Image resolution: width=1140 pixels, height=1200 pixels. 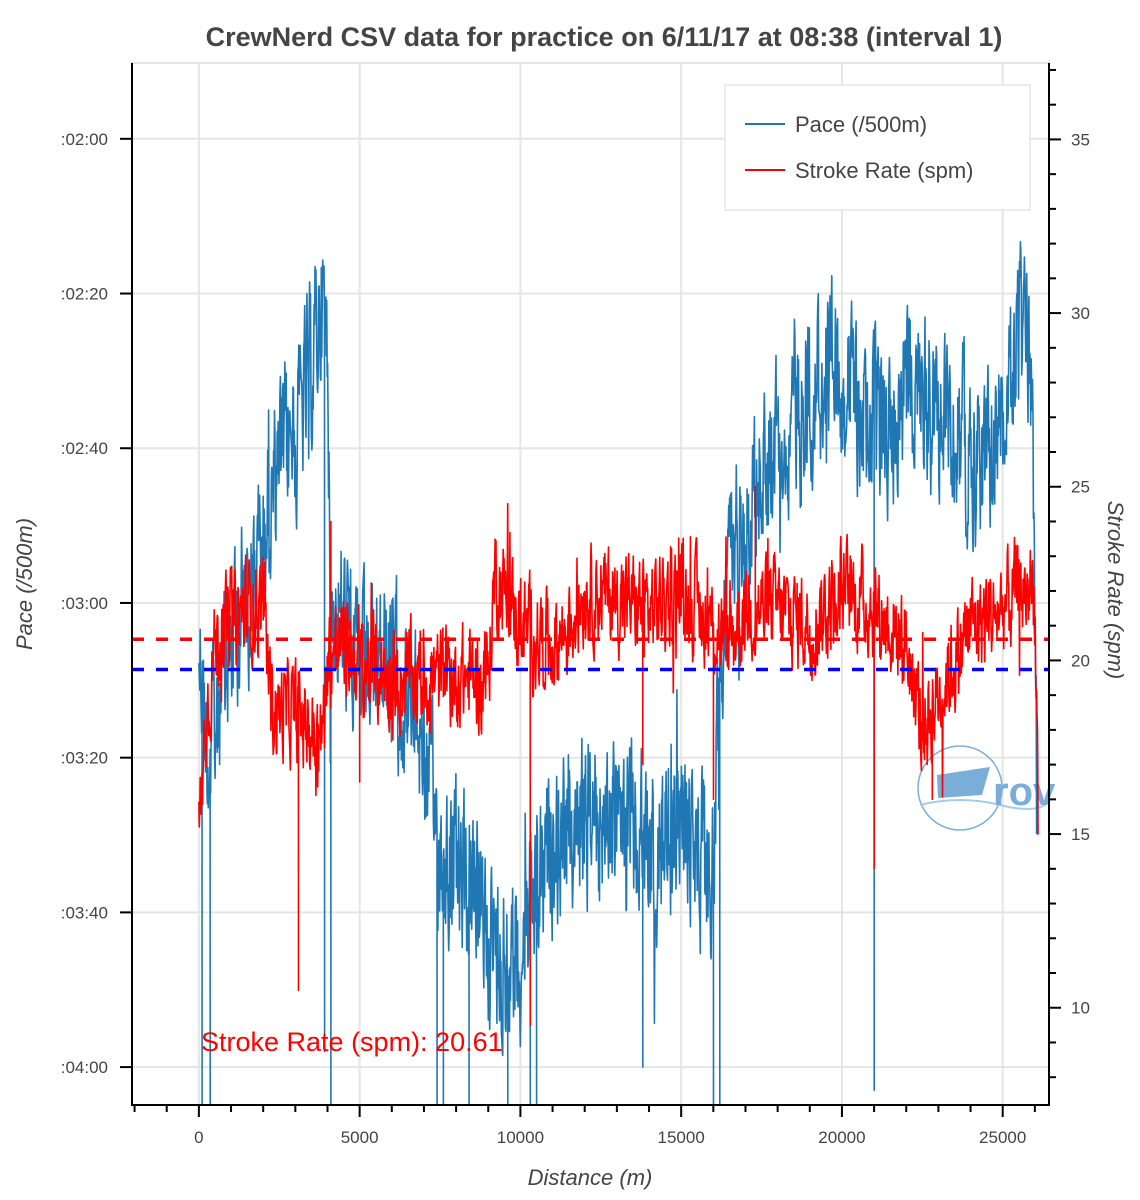 I want to click on x-axis-label: Distance (m), so click(x=590, y=1177).